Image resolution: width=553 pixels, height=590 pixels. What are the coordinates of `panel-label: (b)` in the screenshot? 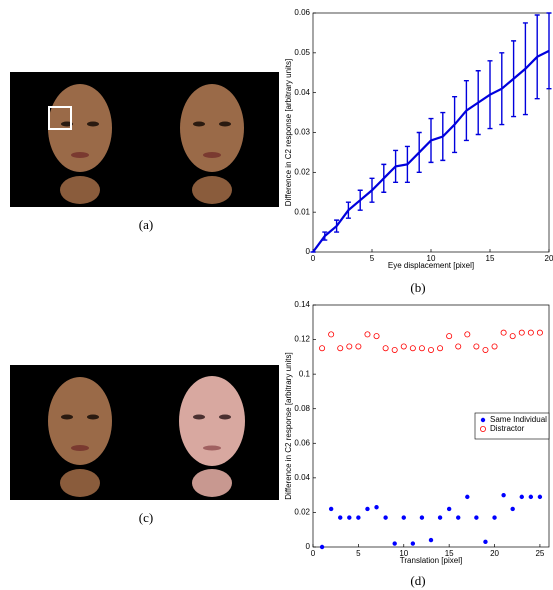 It's located at (417, 287).